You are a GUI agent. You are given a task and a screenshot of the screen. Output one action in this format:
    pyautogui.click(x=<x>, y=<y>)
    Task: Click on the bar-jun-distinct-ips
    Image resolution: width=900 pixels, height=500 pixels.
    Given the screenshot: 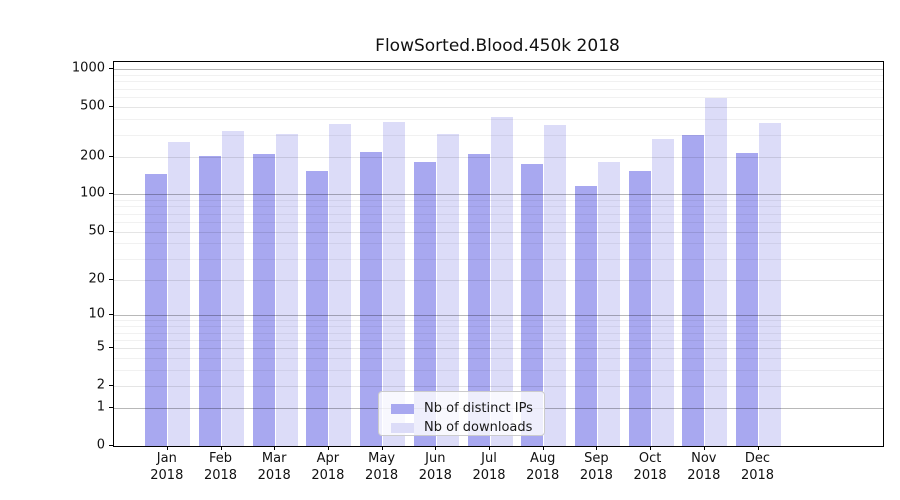 What is the action you would take?
    pyautogui.click(x=424, y=303)
    